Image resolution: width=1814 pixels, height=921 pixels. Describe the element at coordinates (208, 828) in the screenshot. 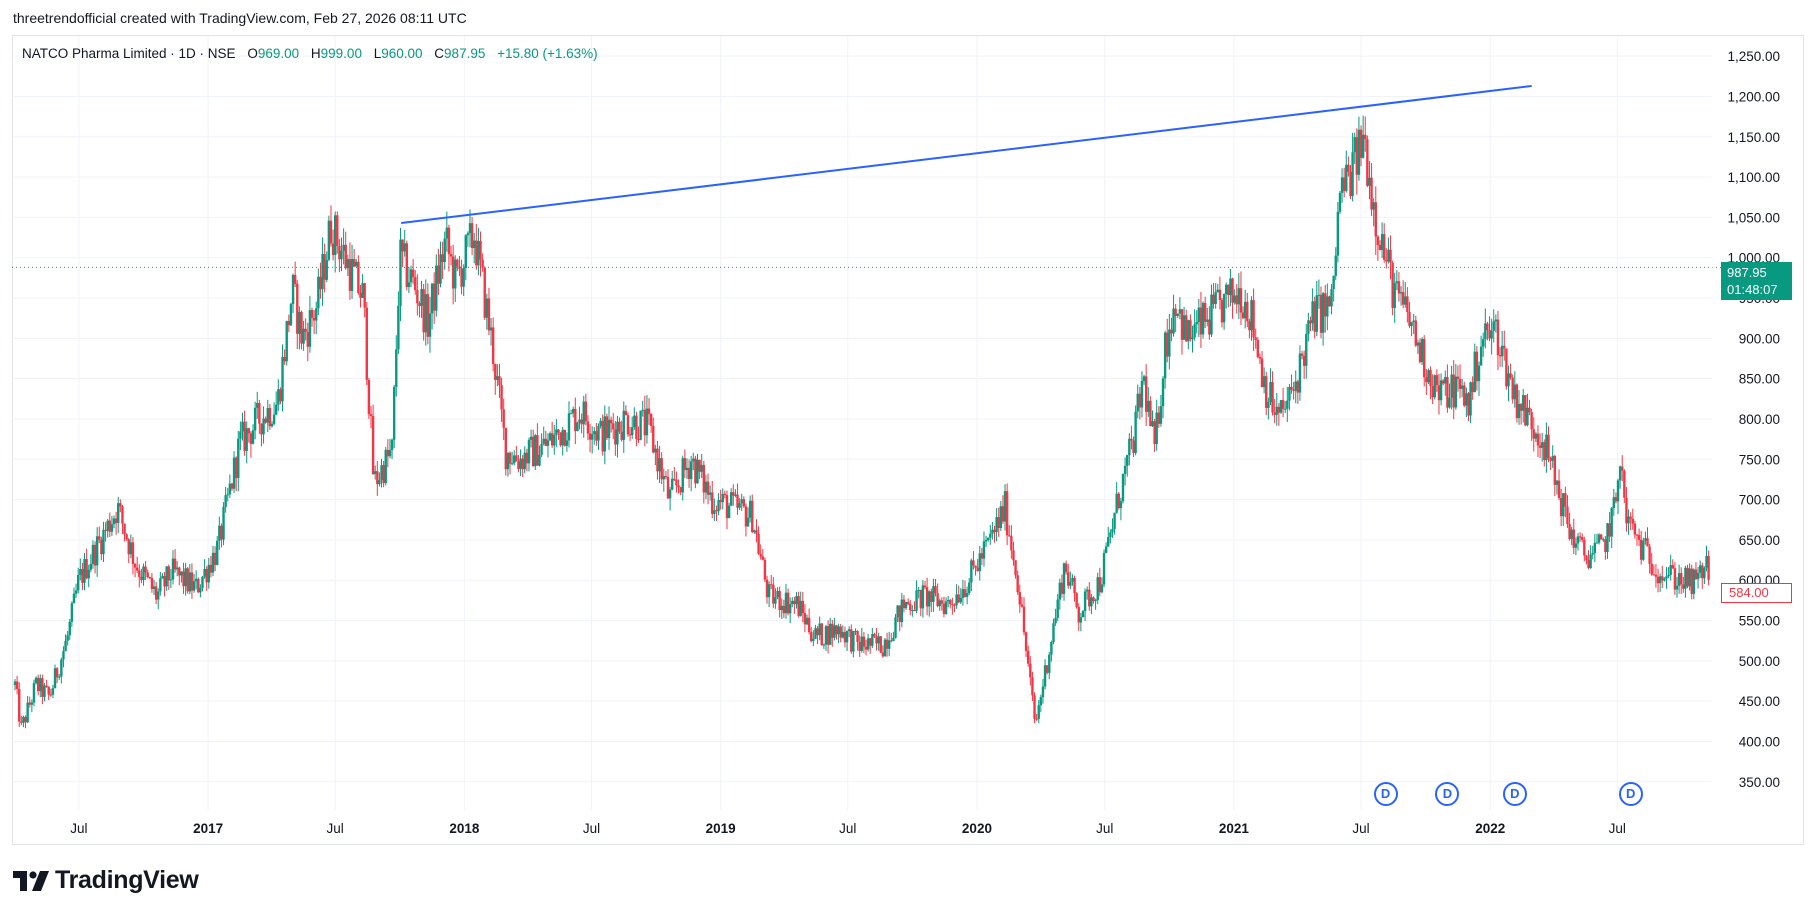

I see `x-axis-tick-label: 2017` at that location.